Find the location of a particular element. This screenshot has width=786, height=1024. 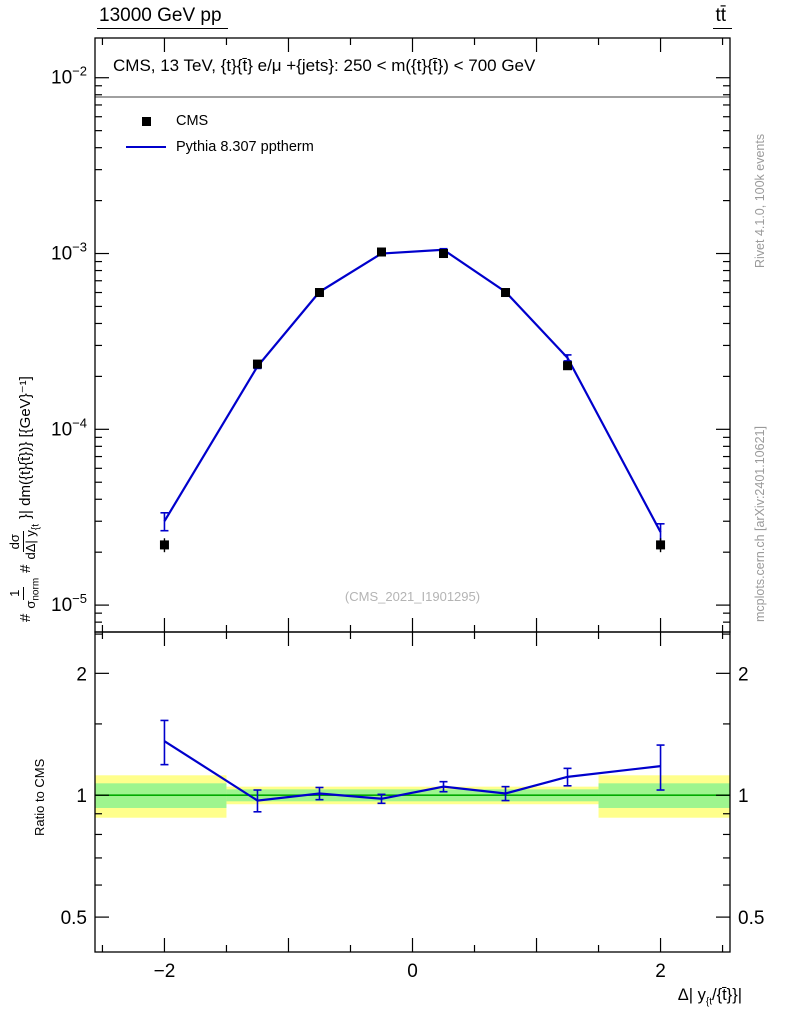

svg-text: 0 is located at coordinates (412, 971).